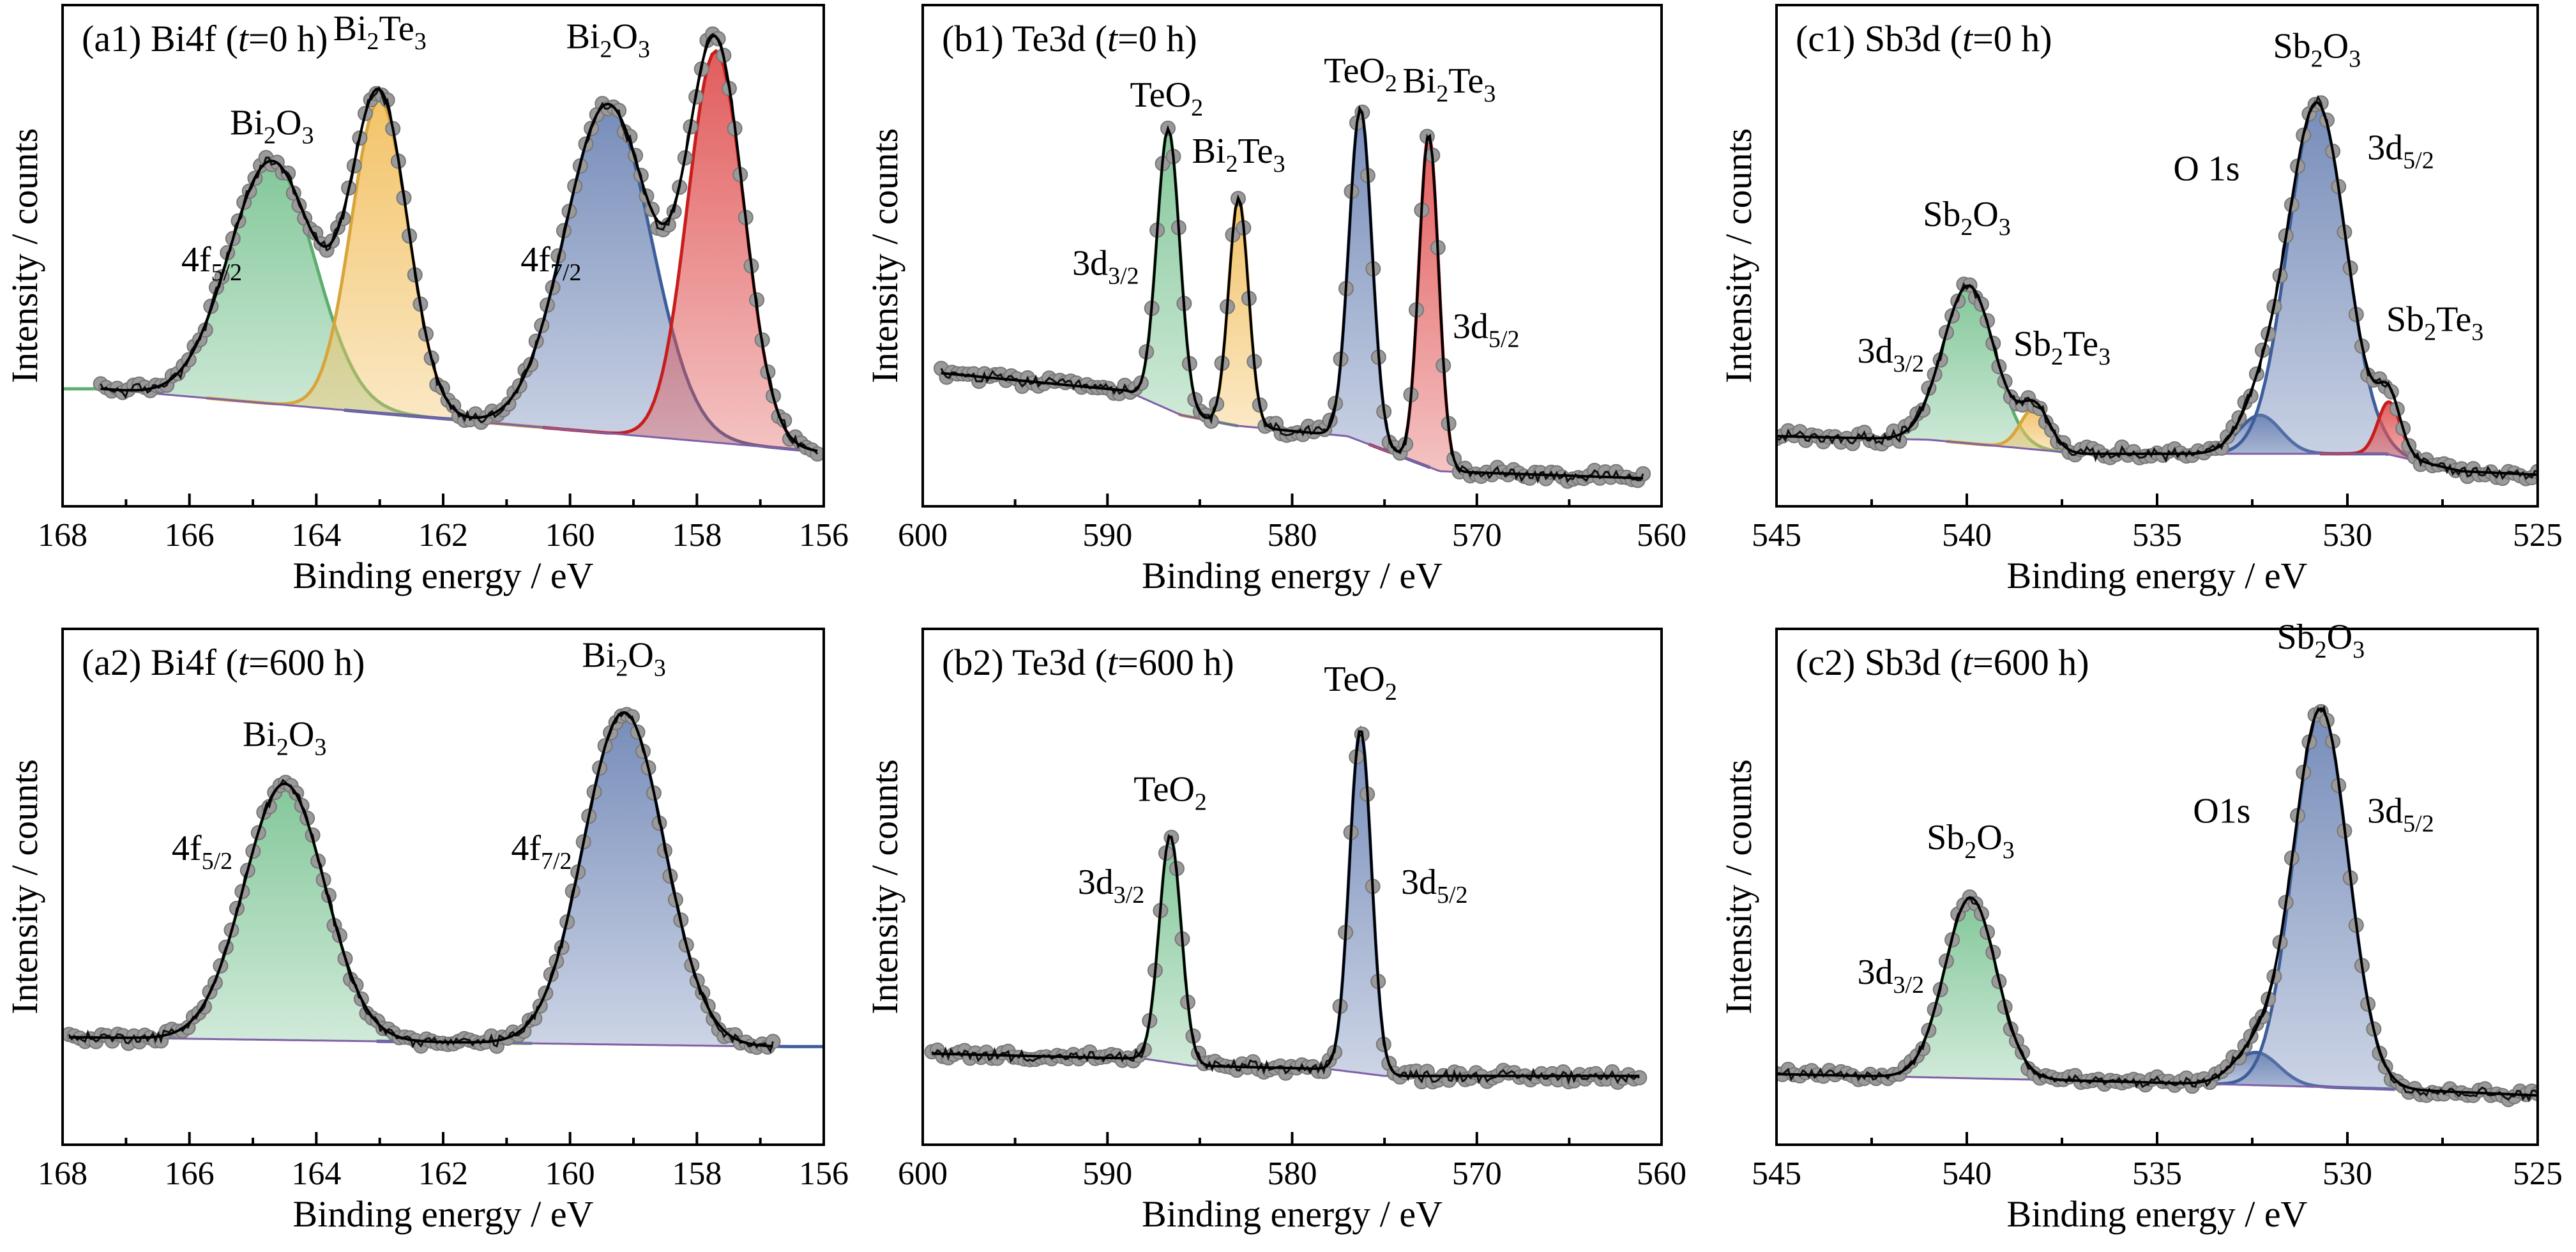 The width and height of the screenshot is (2576, 1252). I want to click on x-tick-label: 166, so click(190, 1174).